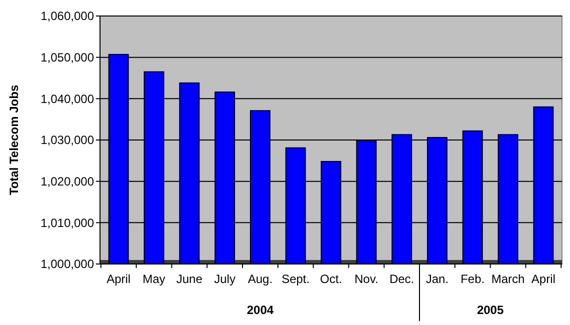  Describe the element at coordinates (260, 279) in the screenshot. I see `x-tick-label: Aug.` at that location.